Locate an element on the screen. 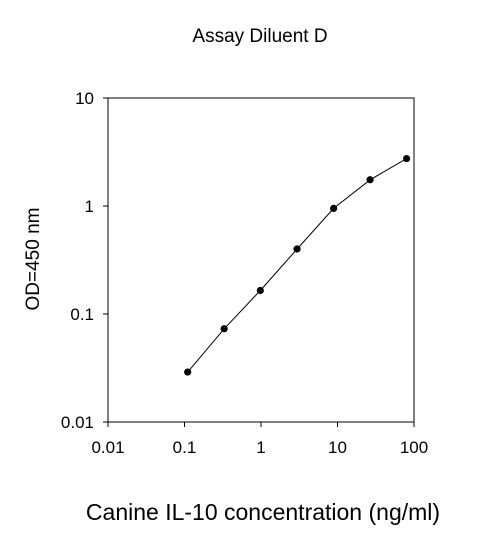 Image resolution: width=500 pixels, height=547 pixels. x-tick-label: 10 is located at coordinates (337, 447).